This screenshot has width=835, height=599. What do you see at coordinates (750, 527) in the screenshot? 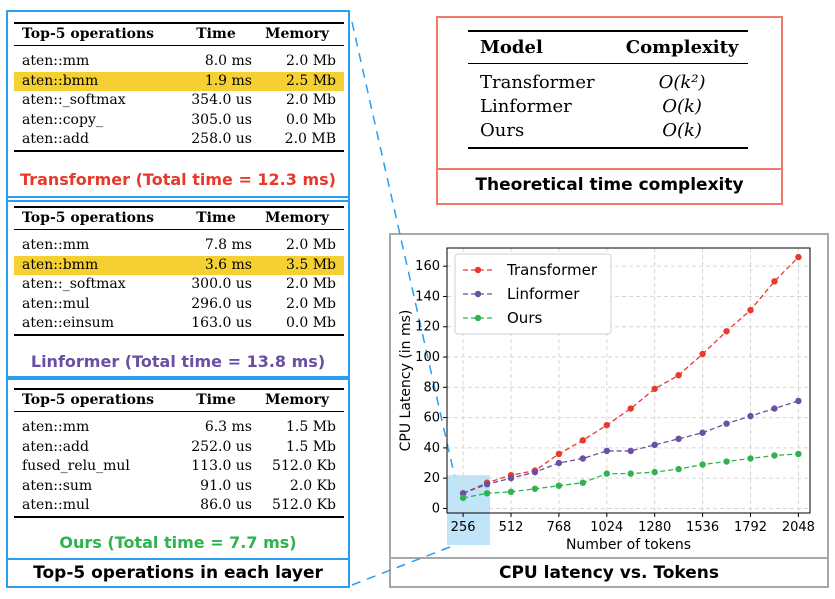
I see `x-tick-label: 1792` at bounding box center [750, 527].